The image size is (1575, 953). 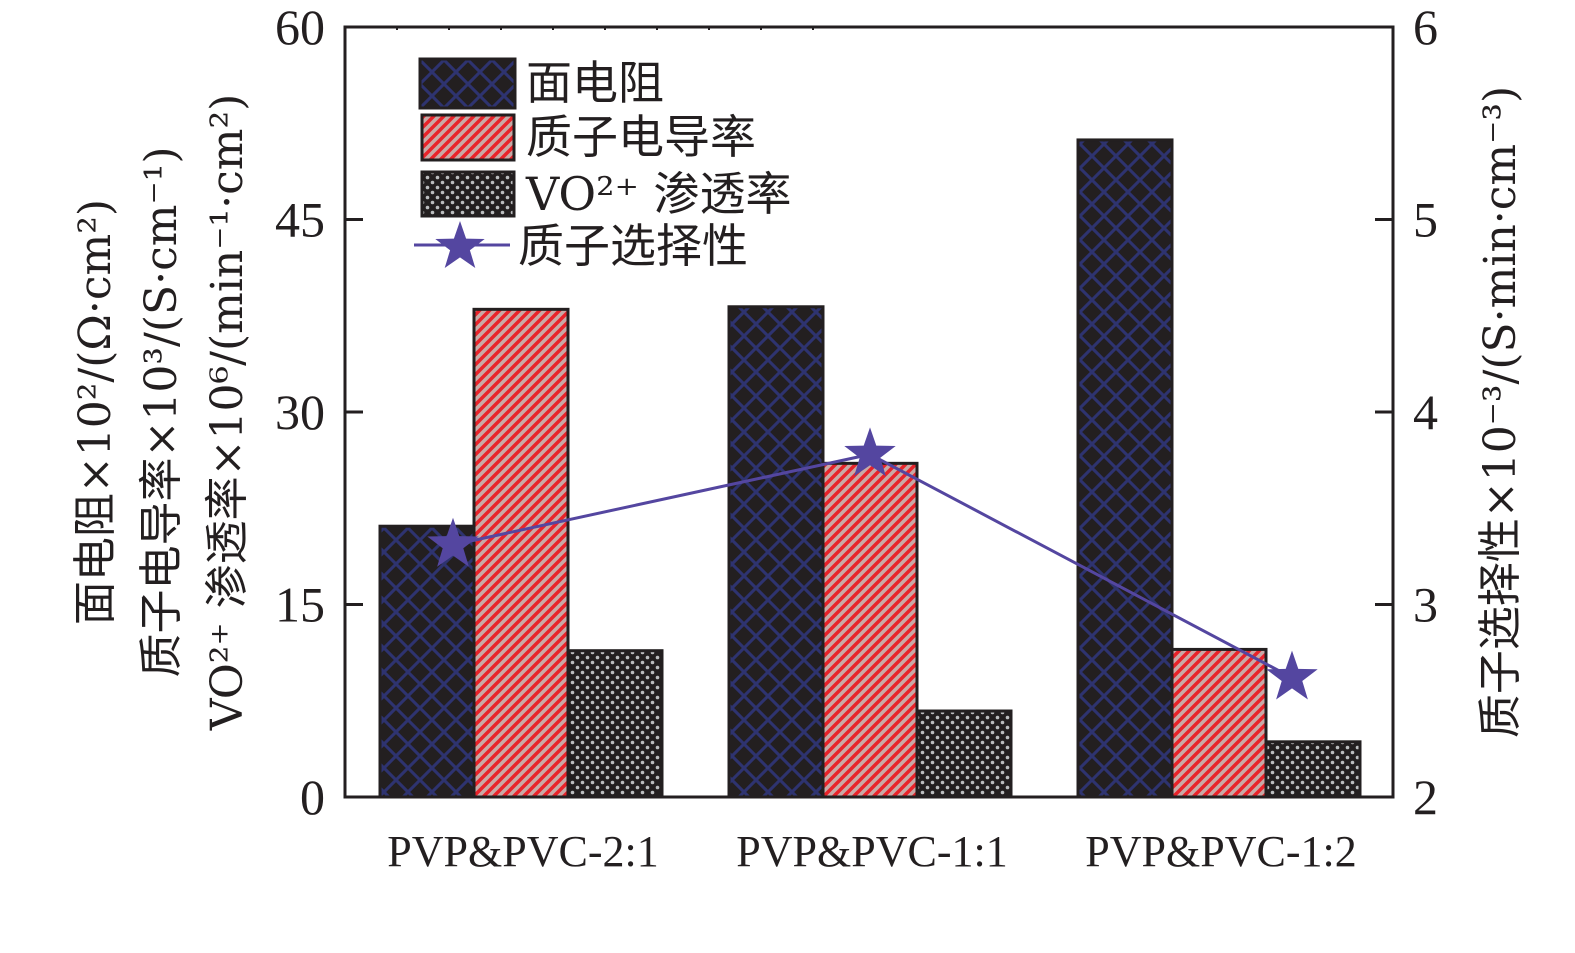 I want to click on left-tick-label: 0, so click(x=312, y=797).